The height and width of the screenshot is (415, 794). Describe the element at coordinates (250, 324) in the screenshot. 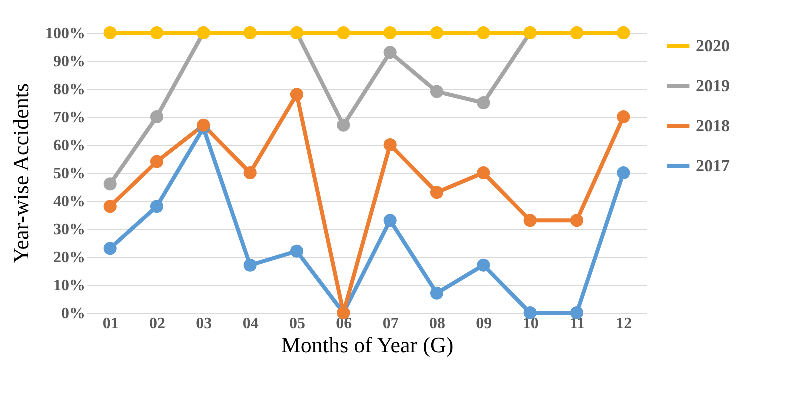

I see `x-tick-label: 04` at that location.